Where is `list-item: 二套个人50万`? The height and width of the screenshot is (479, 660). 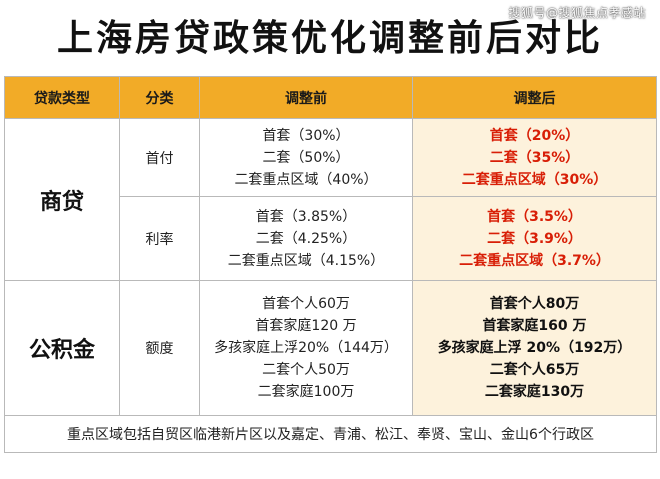
list-item: 二套个人50万 is located at coordinates (306, 370).